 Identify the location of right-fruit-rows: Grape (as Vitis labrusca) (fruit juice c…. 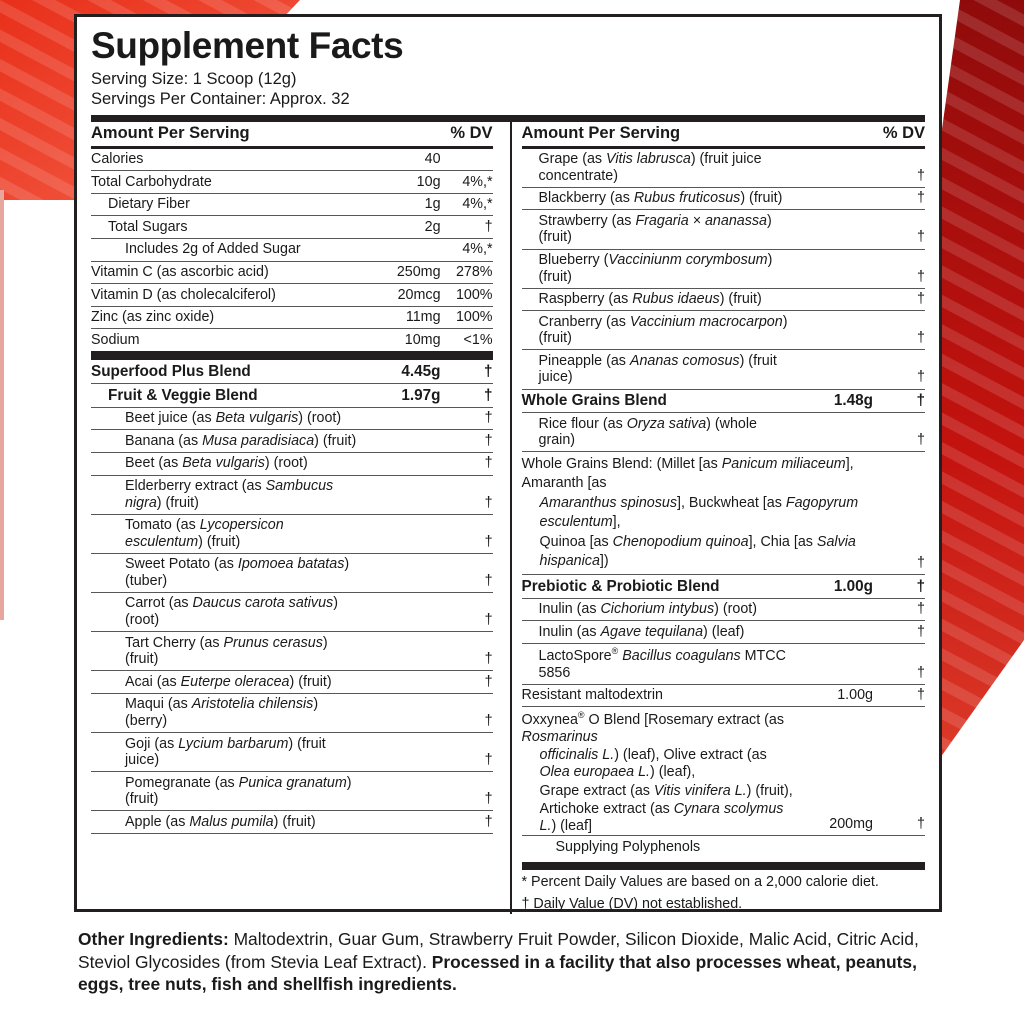
(723, 300).